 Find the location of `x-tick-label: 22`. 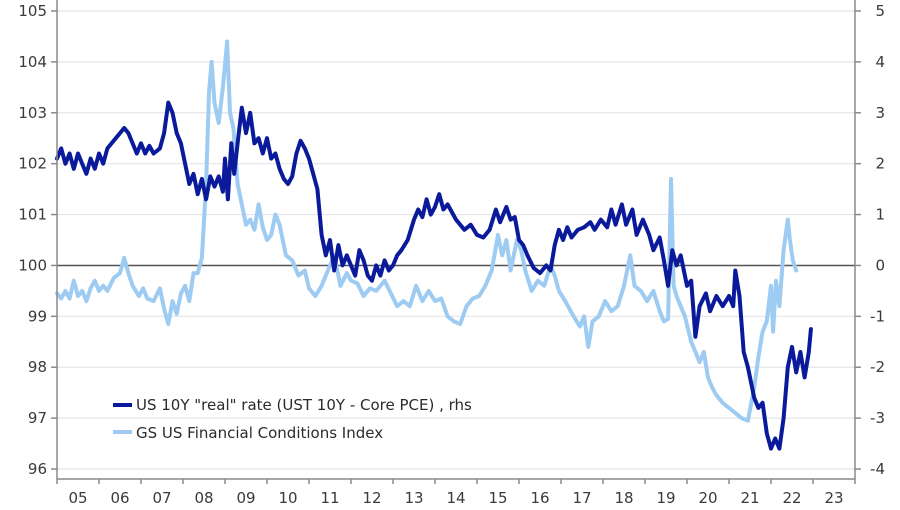

x-tick-label: 22 is located at coordinates (791, 498).